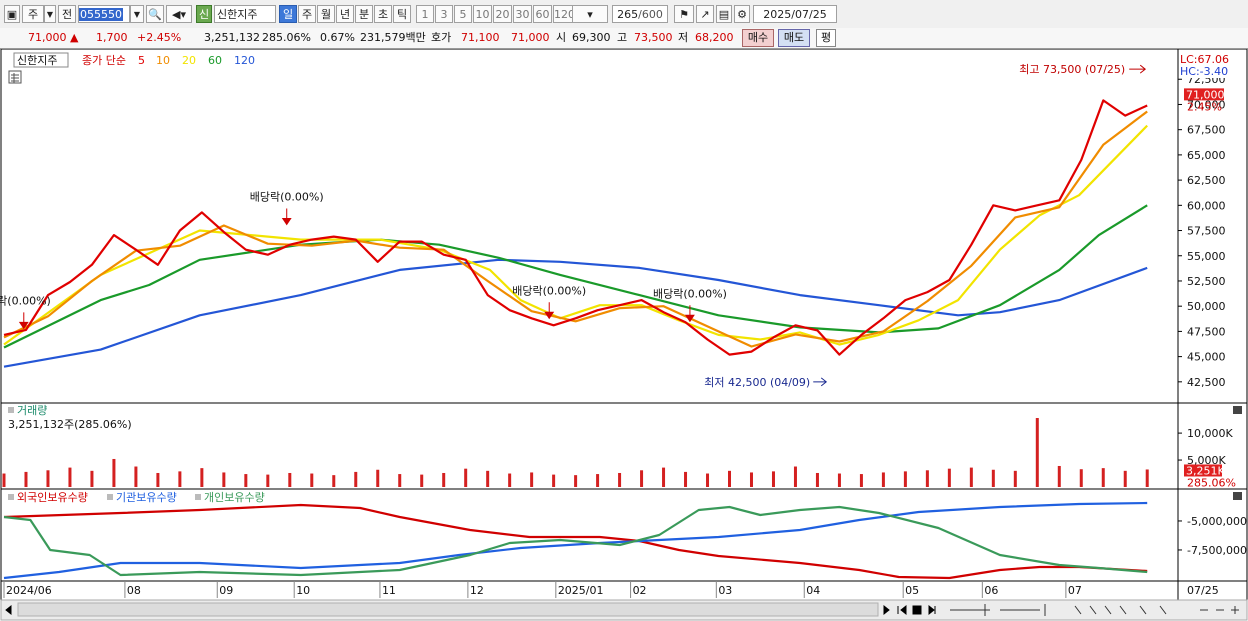 This screenshot has width=1248, height=621. I want to click on scroll-thumb, so click(448, 609).